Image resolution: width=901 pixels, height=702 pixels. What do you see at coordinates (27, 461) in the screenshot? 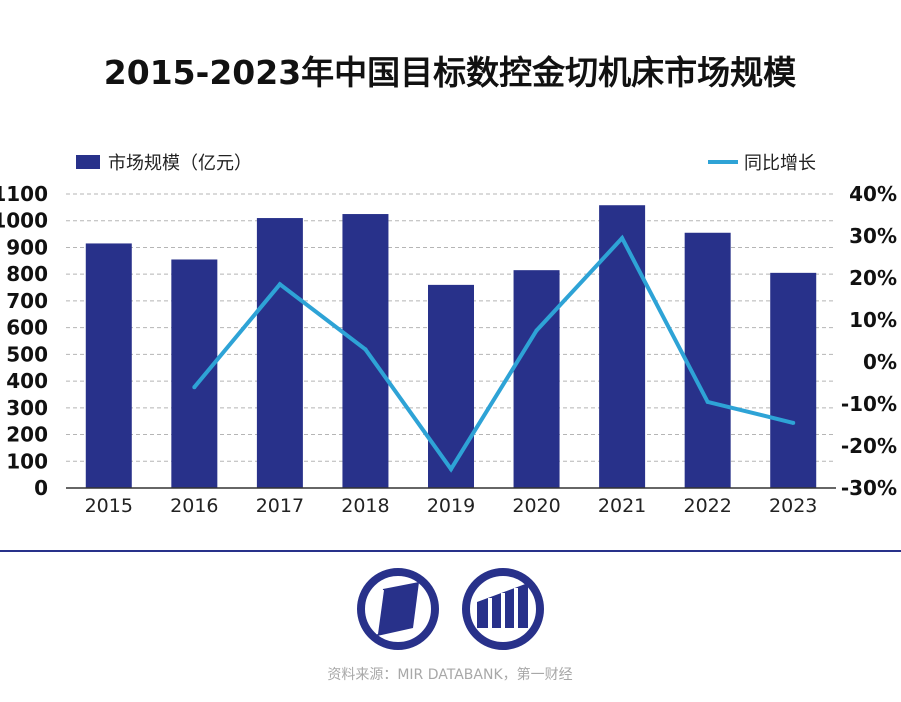
I see `left-tick-label: 100` at bounding box center [27, 461].